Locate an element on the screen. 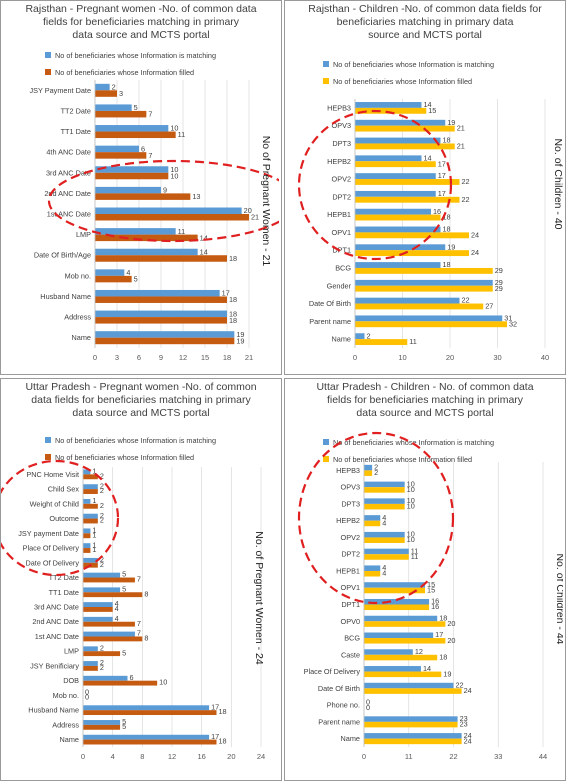  side-label: No. of Pregnant Women - 24 is located at coordinates (259, 598).